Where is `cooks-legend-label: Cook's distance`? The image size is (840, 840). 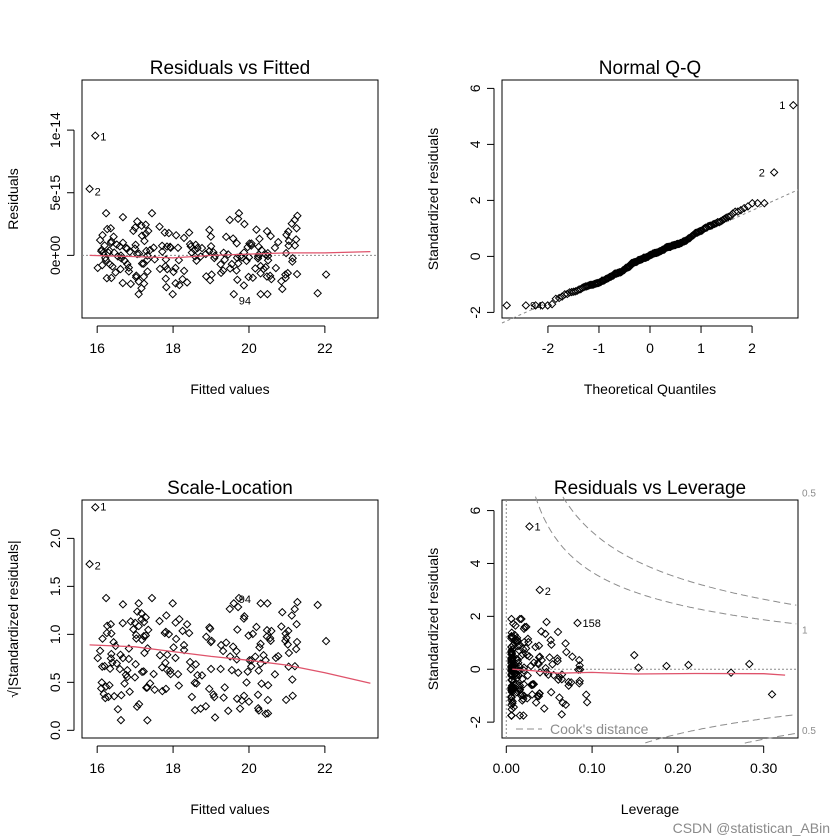 cooks-legend-label: Cook's distance is located at coordinates (599, 729).